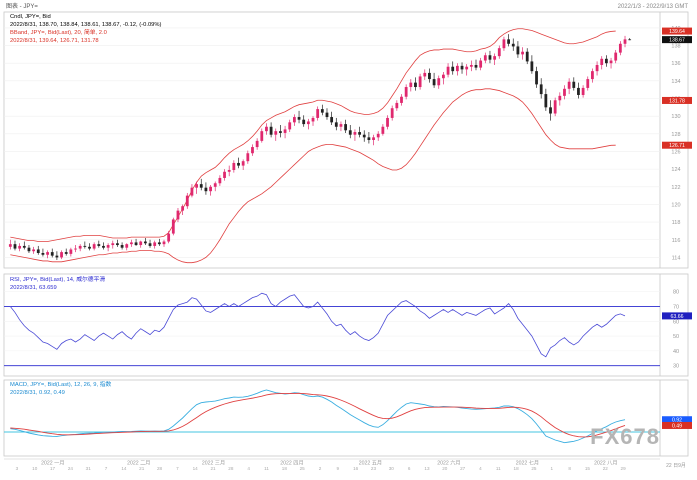  I want to click on rsi-header: RSI, JPY=, Bid(Last), 14, 威尔德平滑, so click(57, 279).